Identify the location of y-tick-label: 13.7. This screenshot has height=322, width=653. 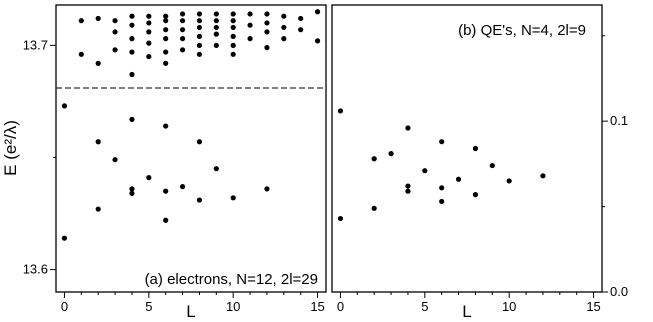
(35, 44).